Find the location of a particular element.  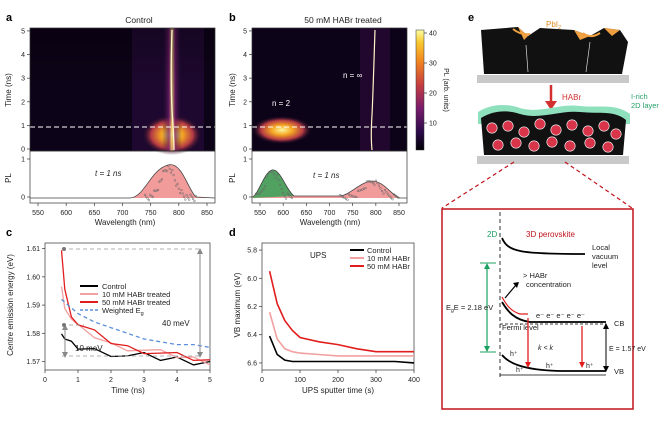

series-control is located at coordinates (341, 349).